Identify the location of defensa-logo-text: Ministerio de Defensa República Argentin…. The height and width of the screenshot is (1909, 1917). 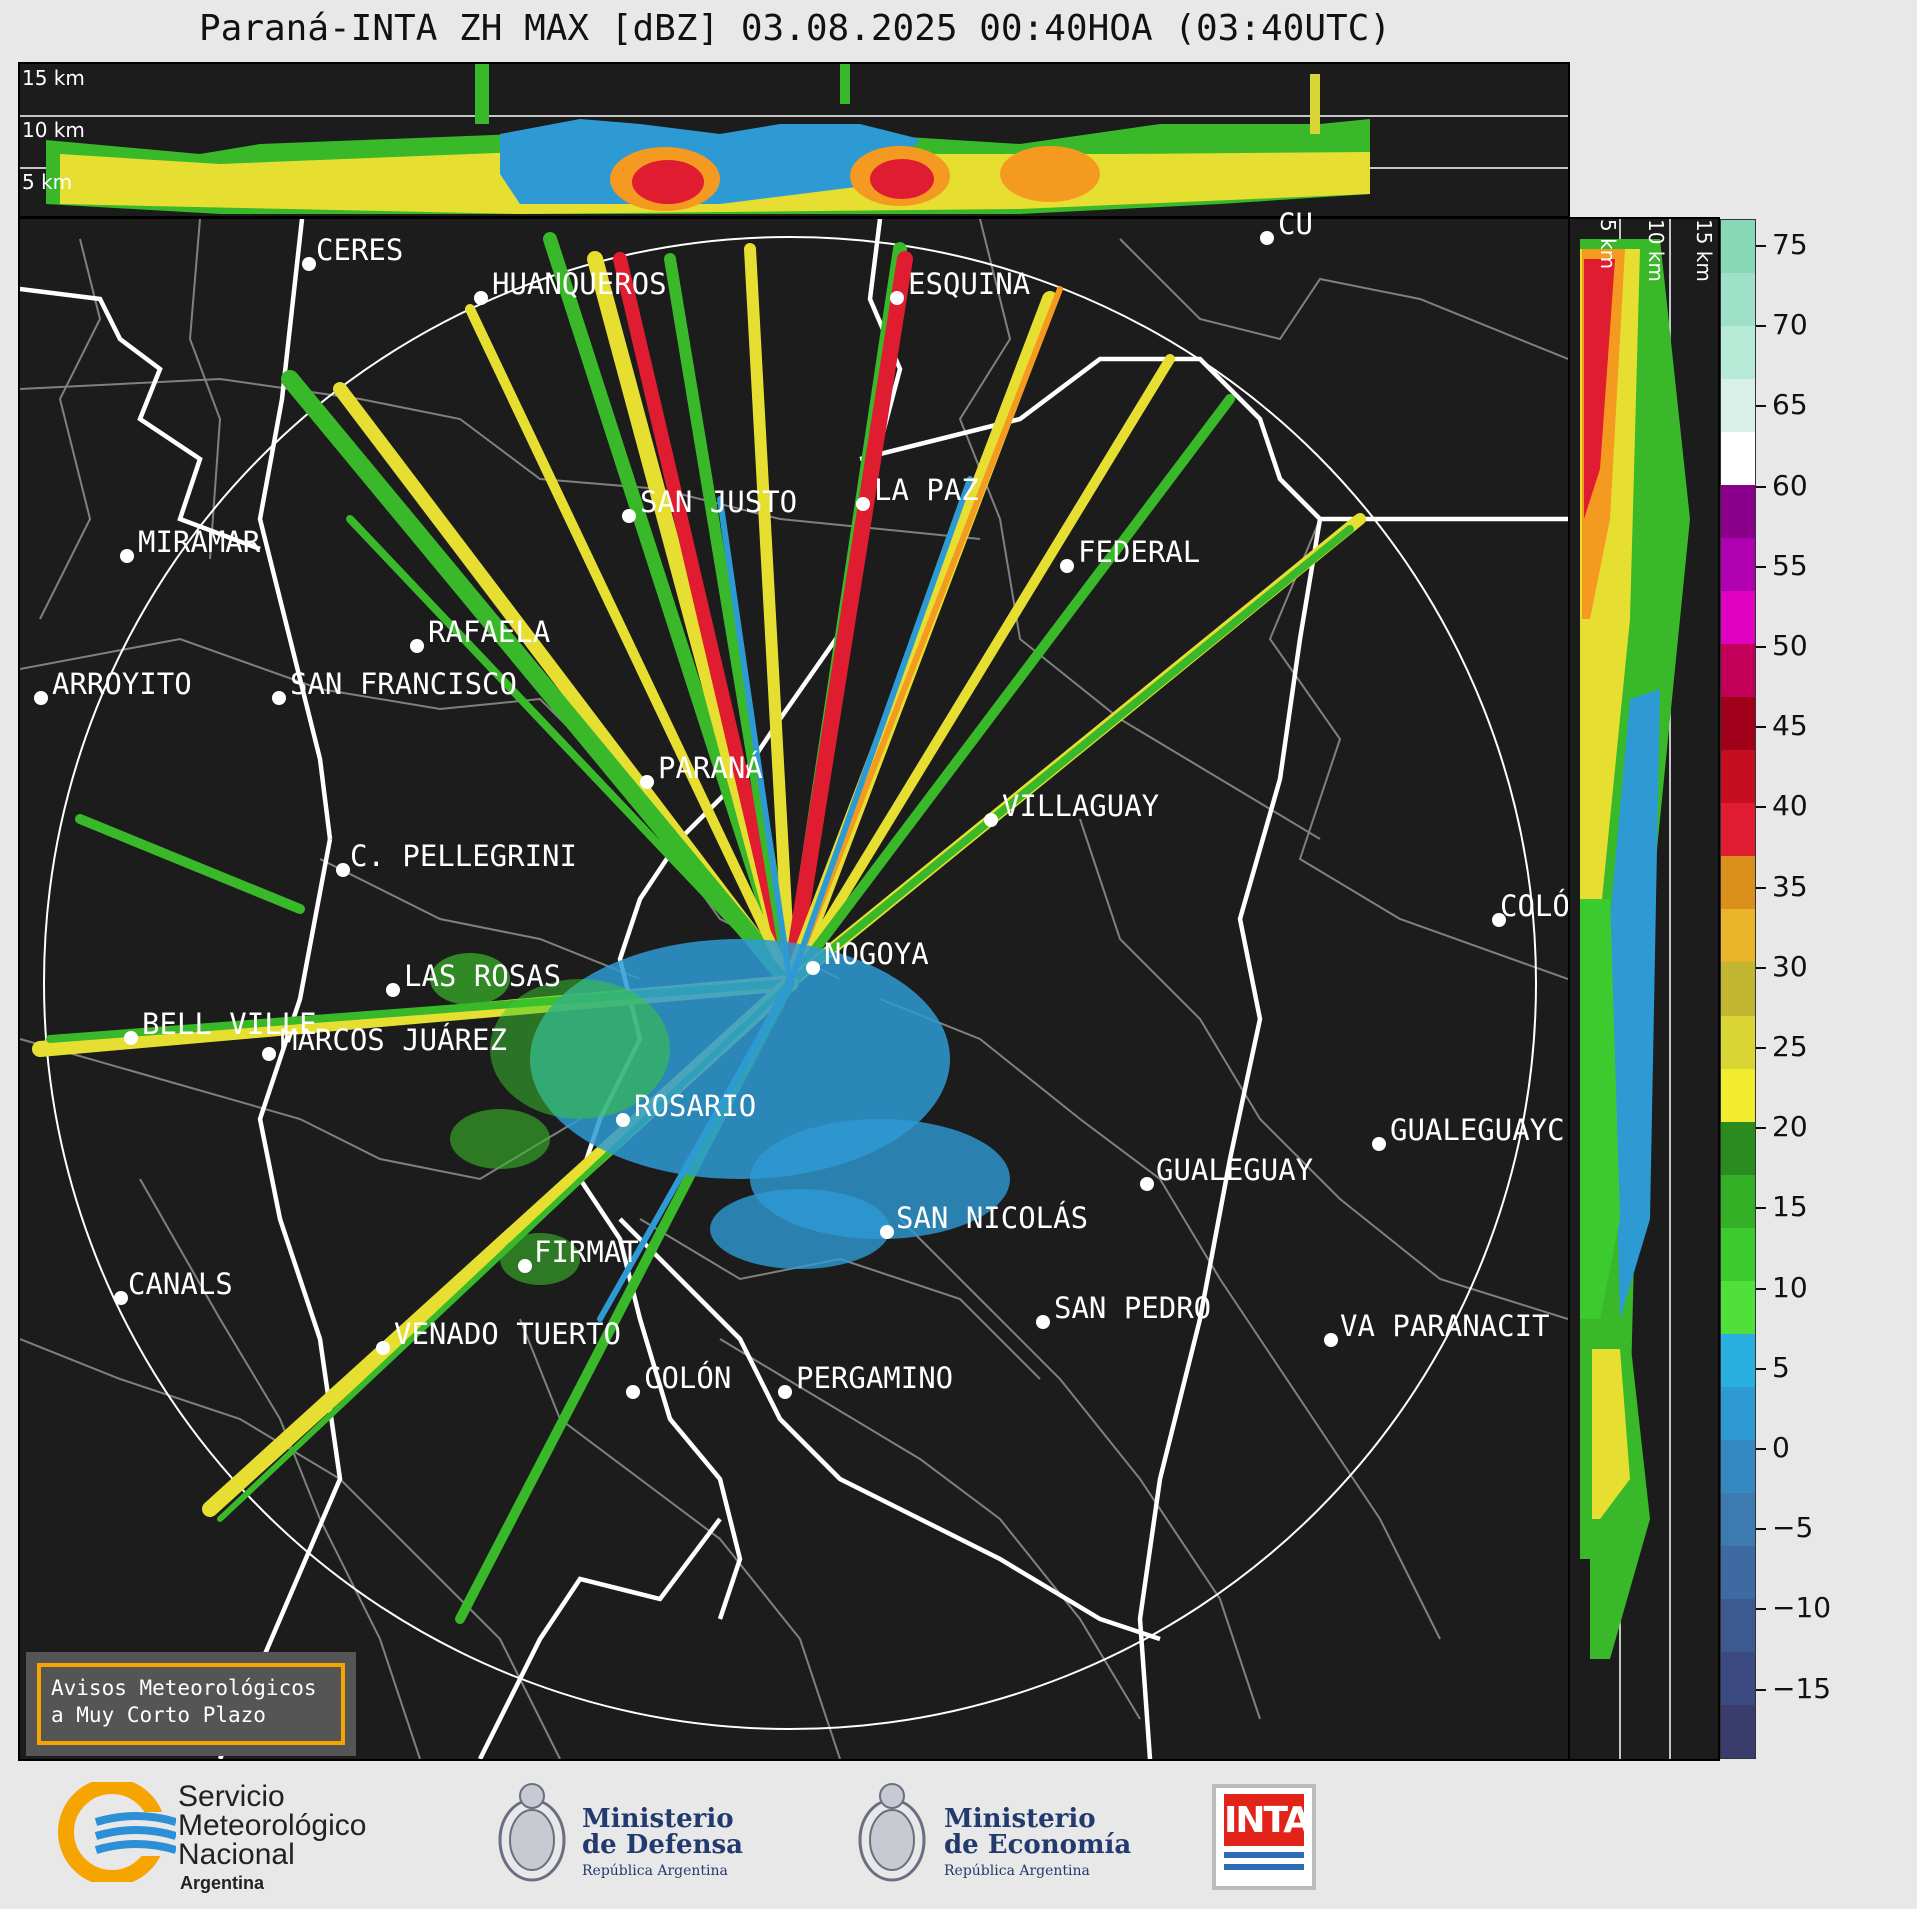
(662, 1845).